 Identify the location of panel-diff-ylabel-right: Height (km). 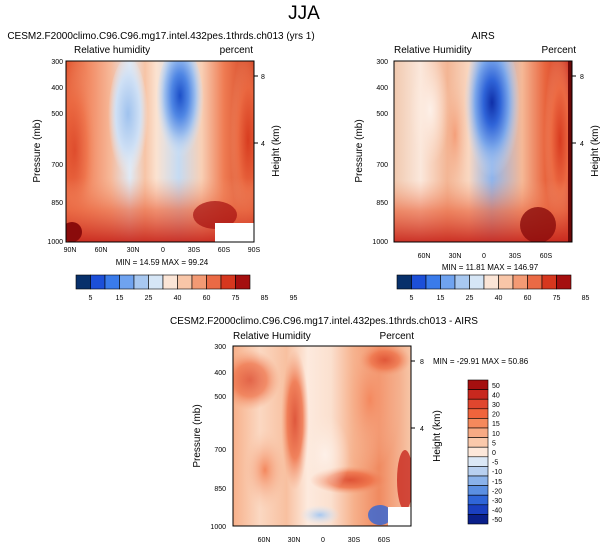
(437, 436).